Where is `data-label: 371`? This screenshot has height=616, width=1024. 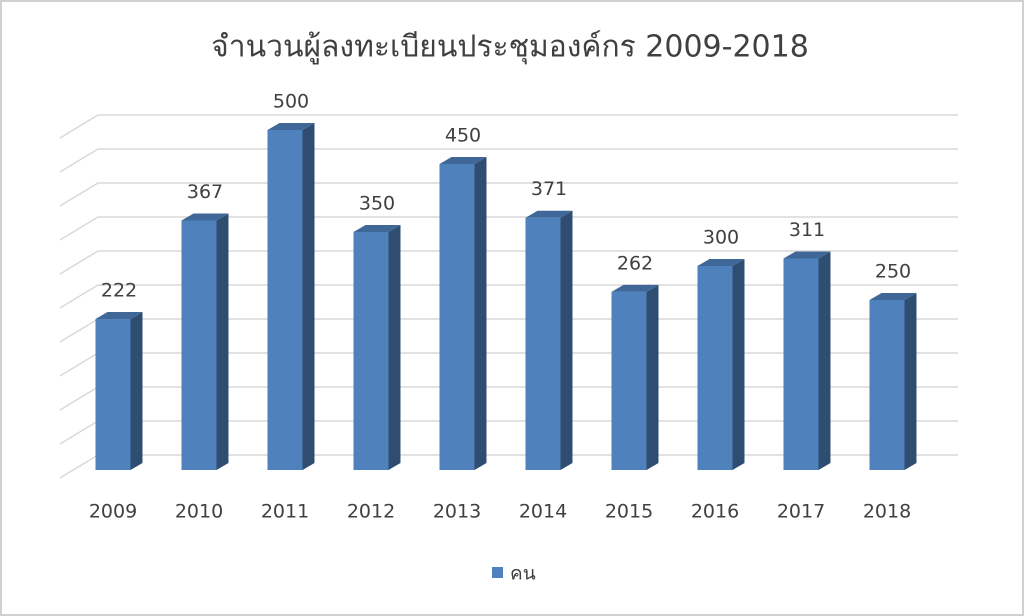 data-label: 371 is located at coordinates (549, 189).